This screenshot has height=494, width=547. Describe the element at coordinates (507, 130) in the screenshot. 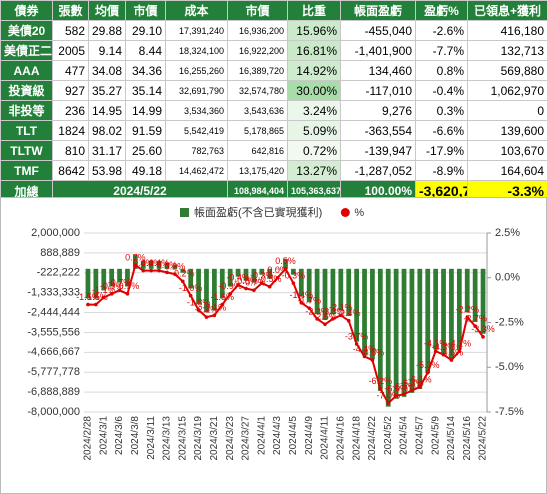

I see `cell: 139,600` at that location.